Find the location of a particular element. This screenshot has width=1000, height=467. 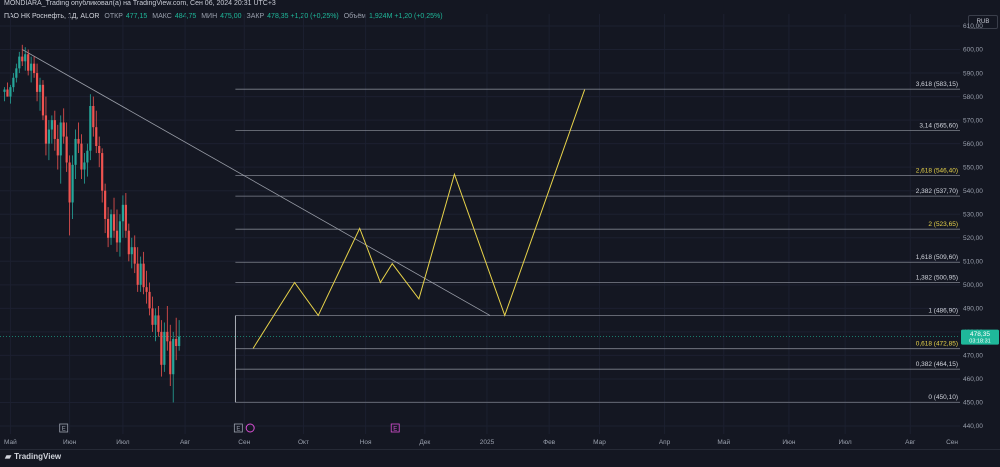

time-tick-label: Июн is located at coordinates (70, 442).